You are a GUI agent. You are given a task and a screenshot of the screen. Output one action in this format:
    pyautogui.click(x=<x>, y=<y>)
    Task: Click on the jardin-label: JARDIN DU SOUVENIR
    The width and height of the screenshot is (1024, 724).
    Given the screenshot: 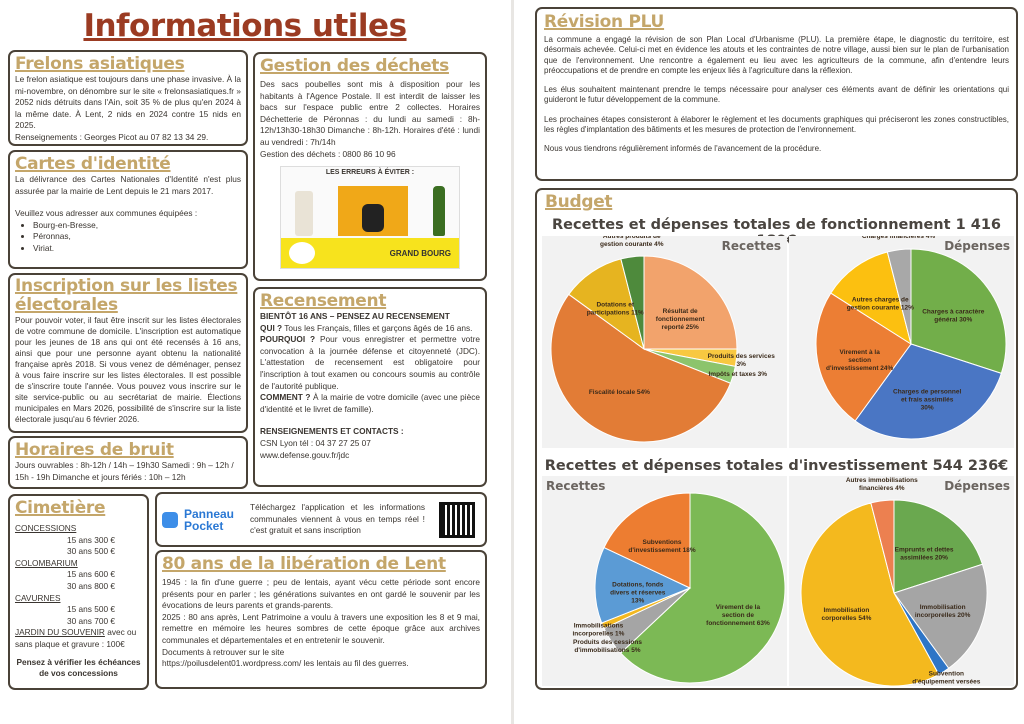 What is the action you would take?
    pyautogui.click(x=60, y=632)
    